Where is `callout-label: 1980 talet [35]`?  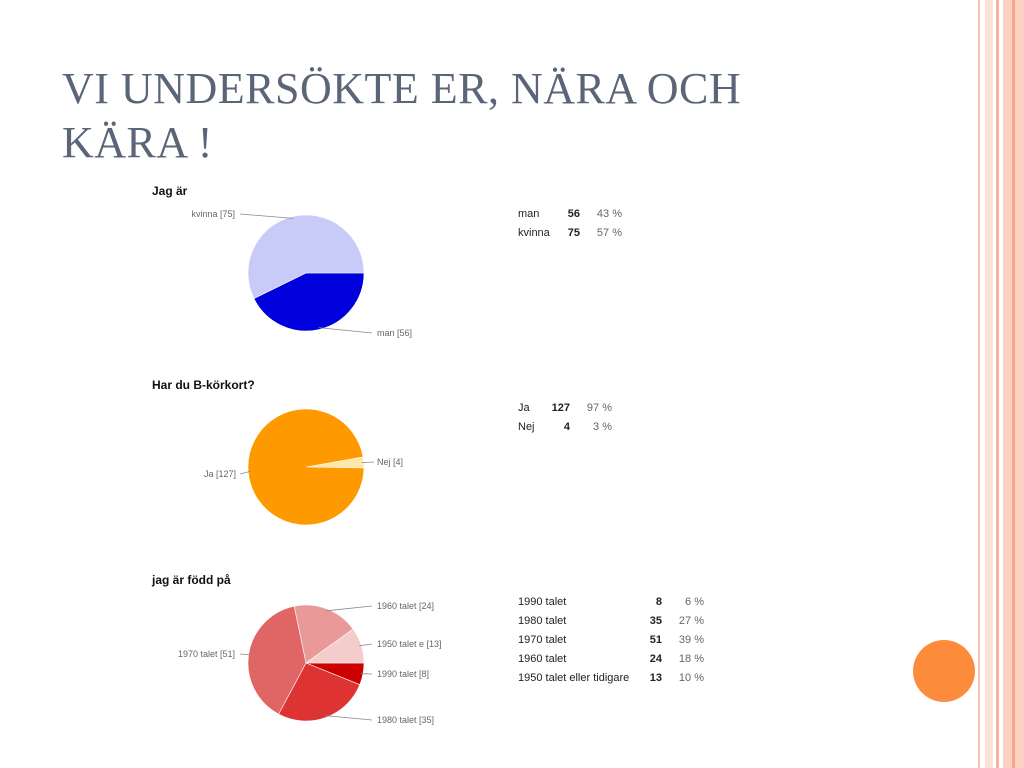 callout-label: 1980 talet [35] is located at coordinates (405, 720).